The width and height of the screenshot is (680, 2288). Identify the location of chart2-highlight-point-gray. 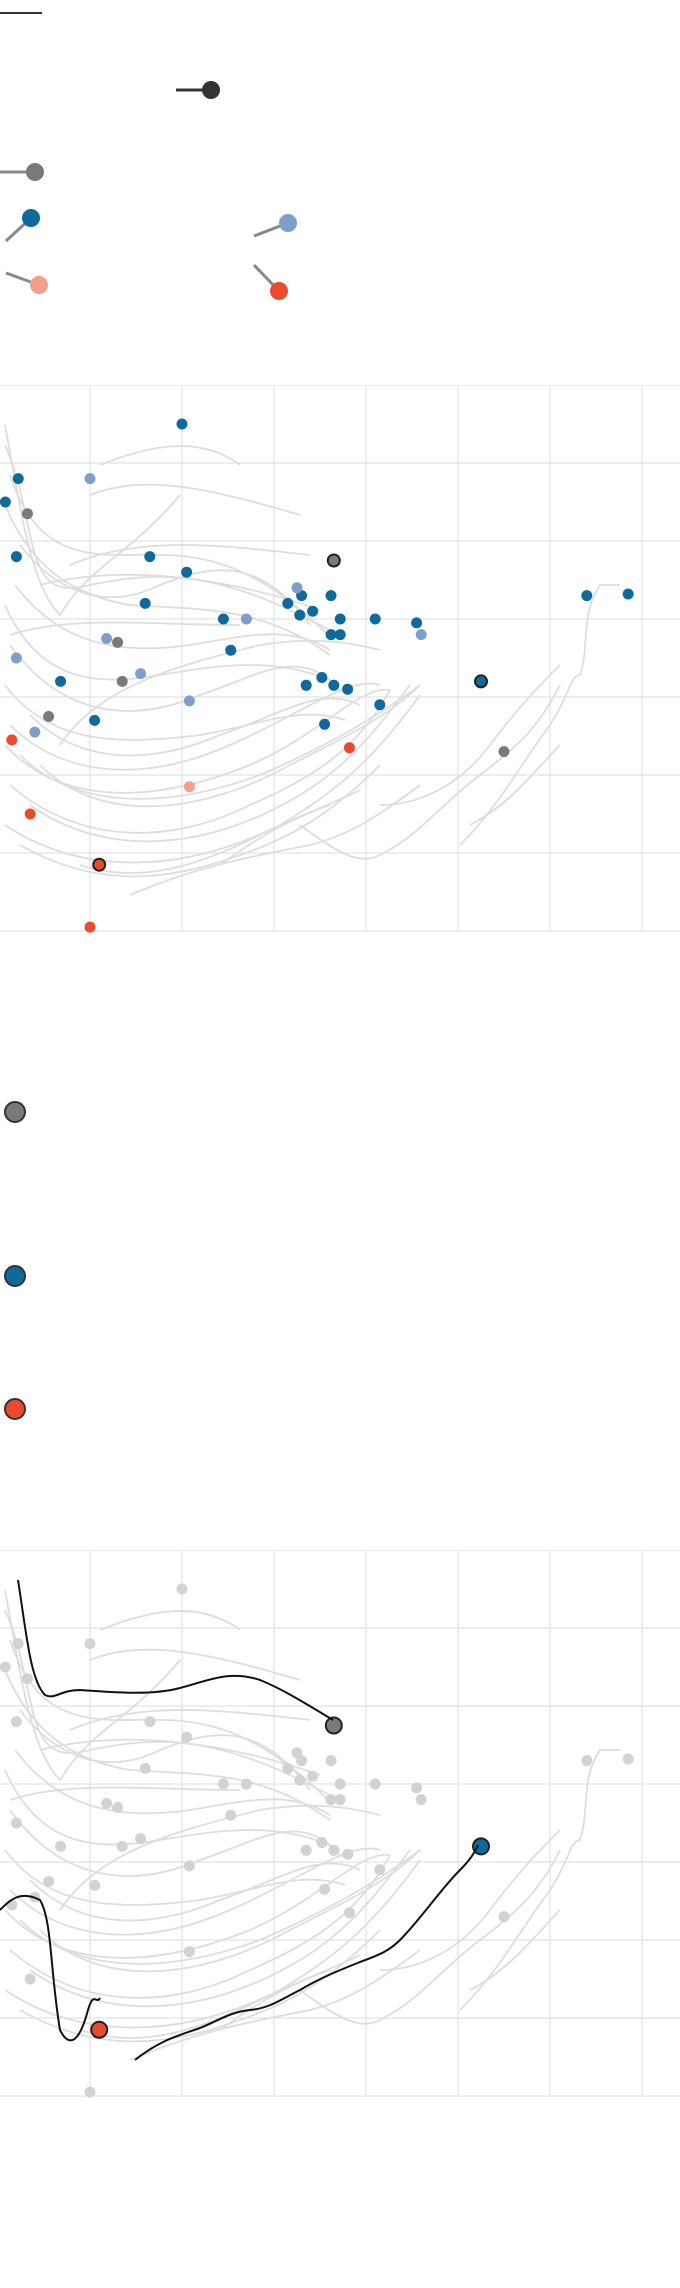
(333, 1725).